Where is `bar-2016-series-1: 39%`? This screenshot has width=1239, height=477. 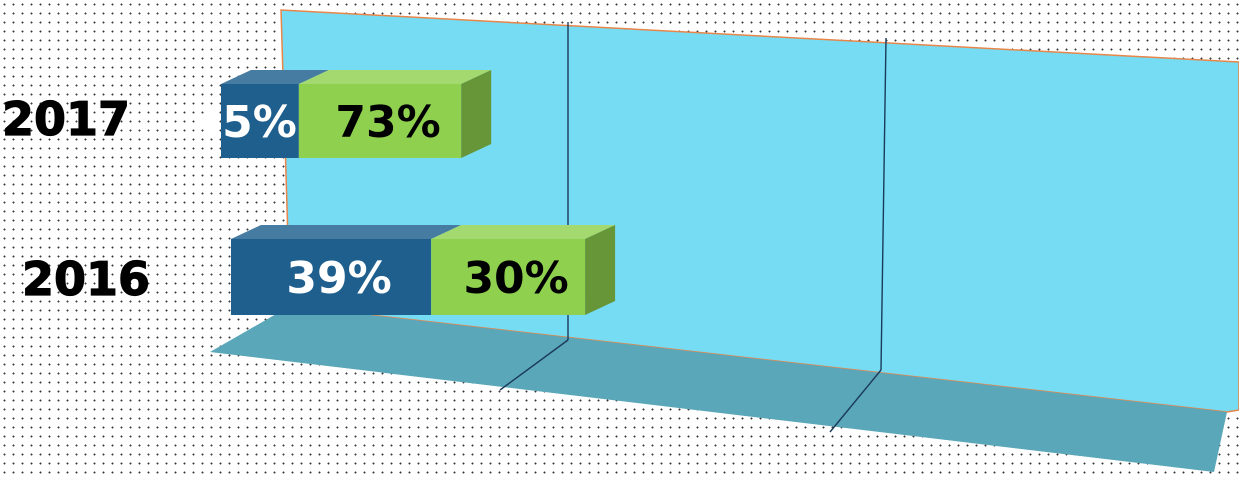 bar-2016-series-1: 39% is located at coordinates (346, 270).